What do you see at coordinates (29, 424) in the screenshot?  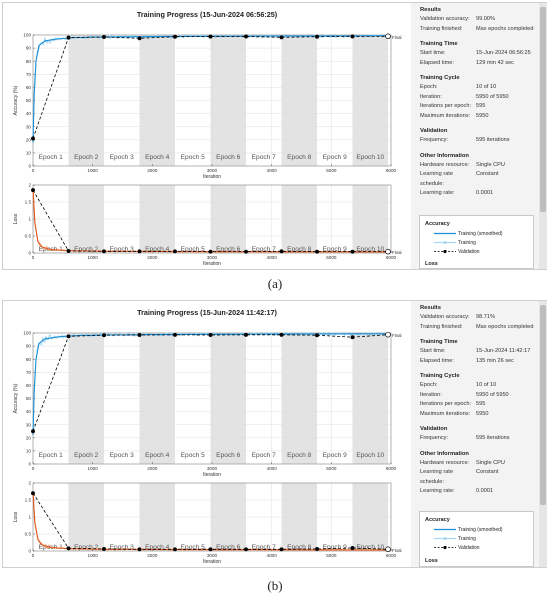 I see `y-tick-label: 30` at bounding box center [29, 424].